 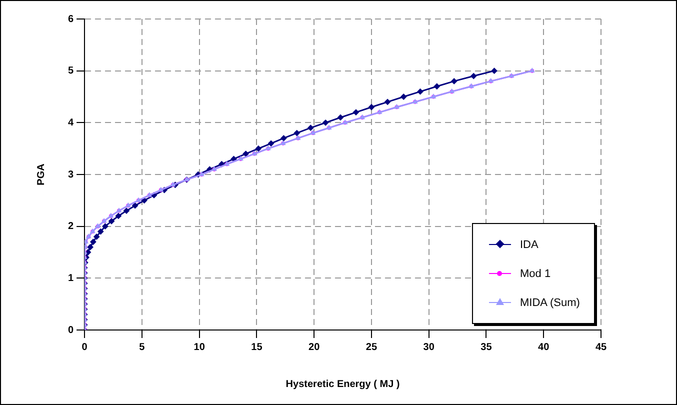 I want to click on y-tick-label: 3, so click(x=71, y=174).